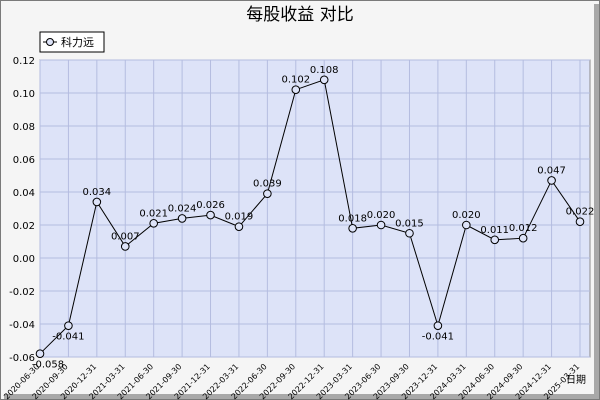 The image size is (600, 400). What do you see at coordinates (239, 217) in the screenshot?
I see `data-label: 0.019` at bounding box center [239, 217].